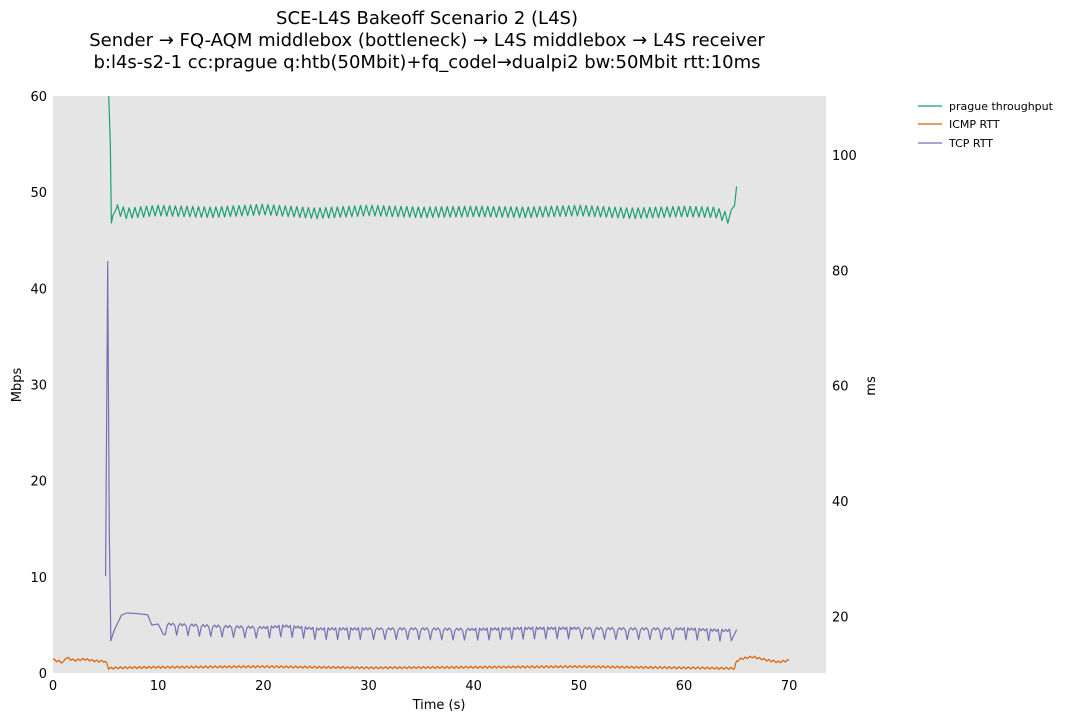 Image resolution: width=1073 pixels, height=721 pixels. Describe the element at coordinates (43, 674) in the screenshot. I see `y-tick-label-left: 0` at that location.